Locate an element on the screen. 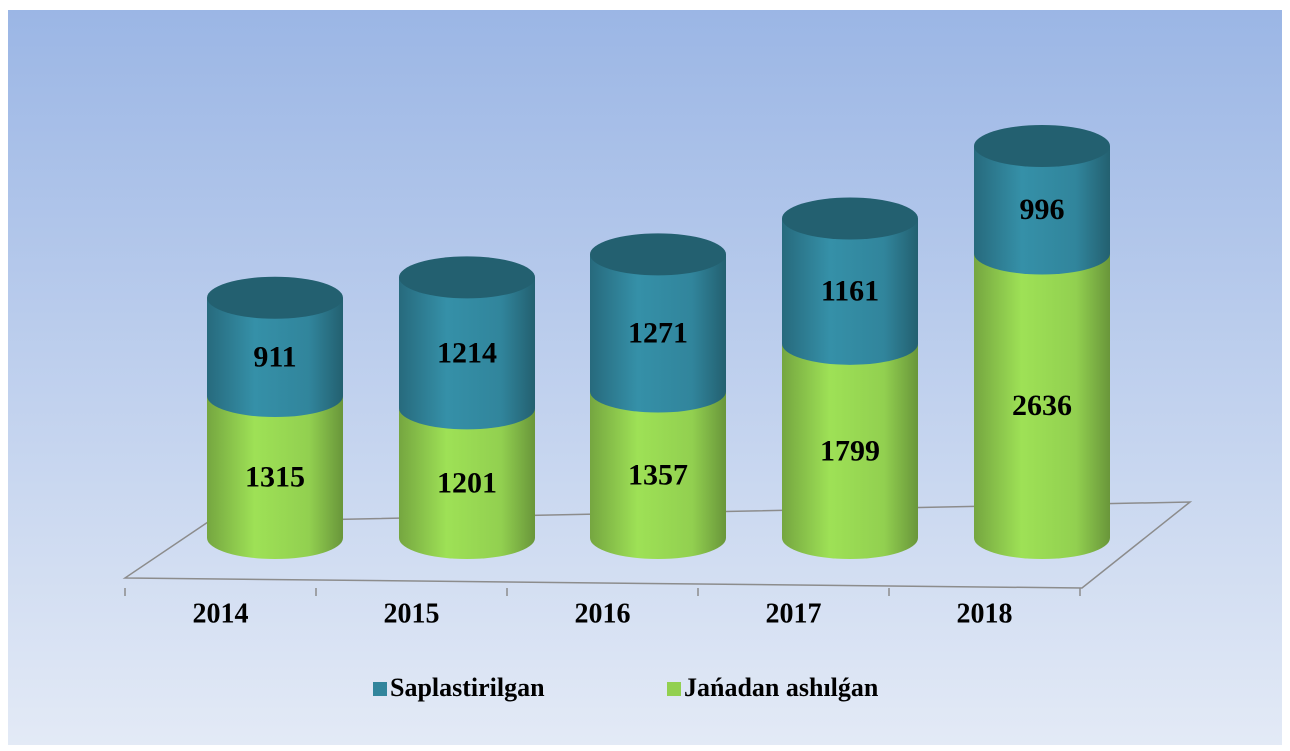  data-label: 1214 is located at coordinates (467, 352).